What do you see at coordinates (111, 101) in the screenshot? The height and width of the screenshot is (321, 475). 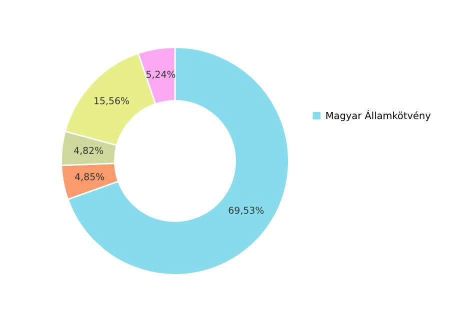 I see `data-label: 15,56%` at bounding box center [111, 101].